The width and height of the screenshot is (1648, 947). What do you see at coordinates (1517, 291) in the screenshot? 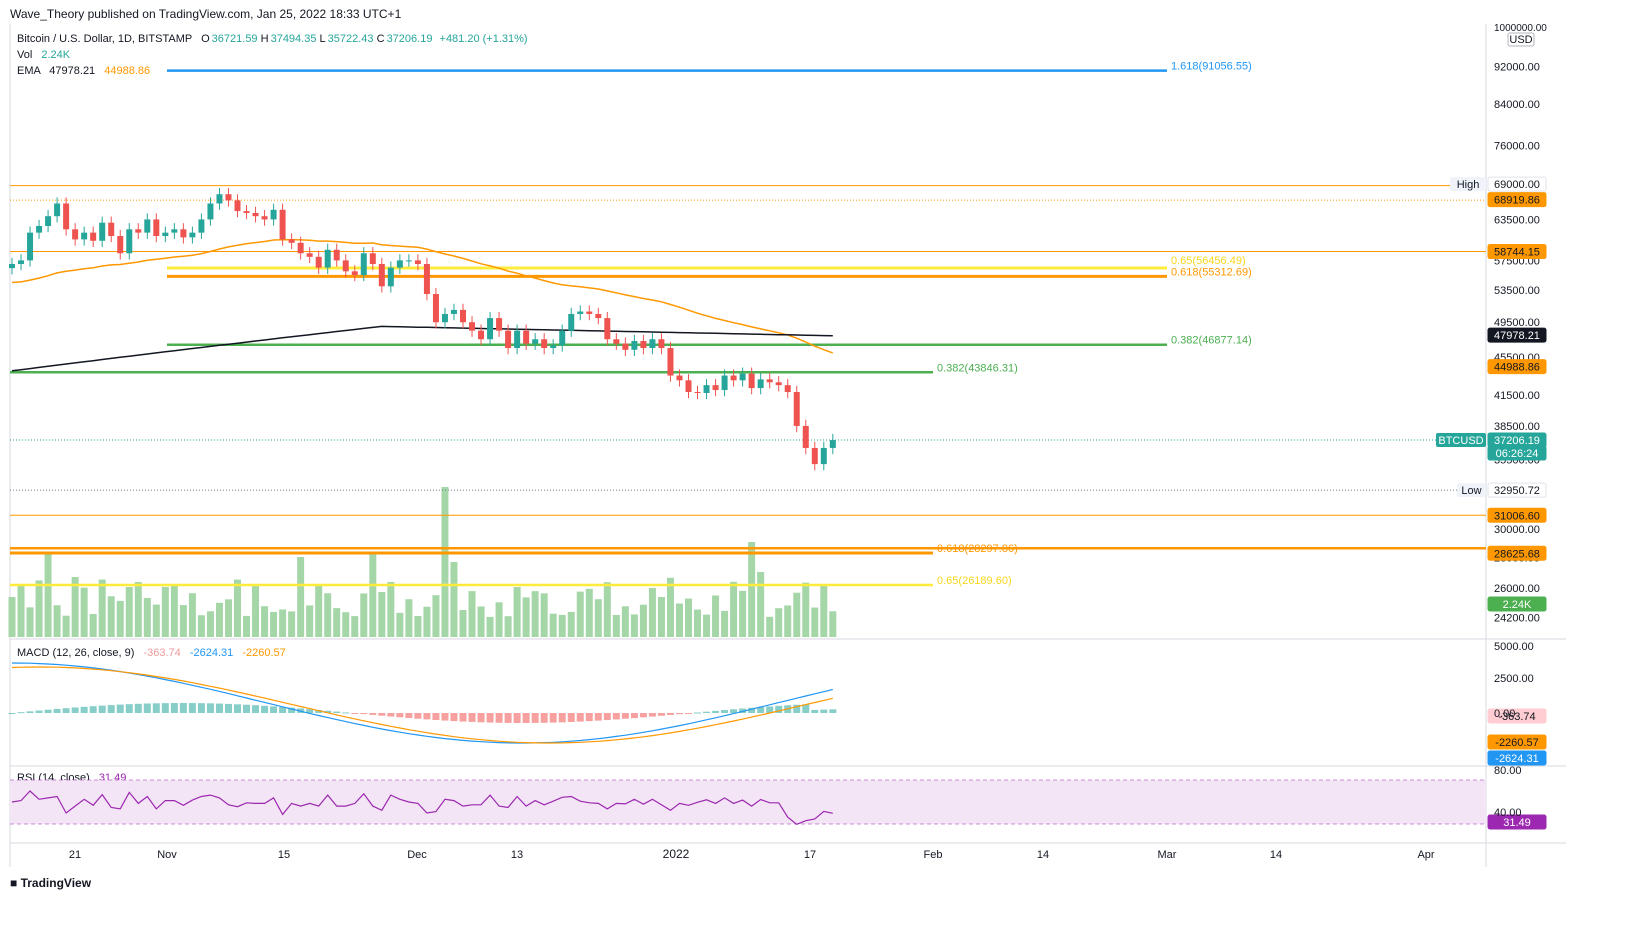
I see `price-axis-tick: 53500.00` at bounding box center [1517, 291].